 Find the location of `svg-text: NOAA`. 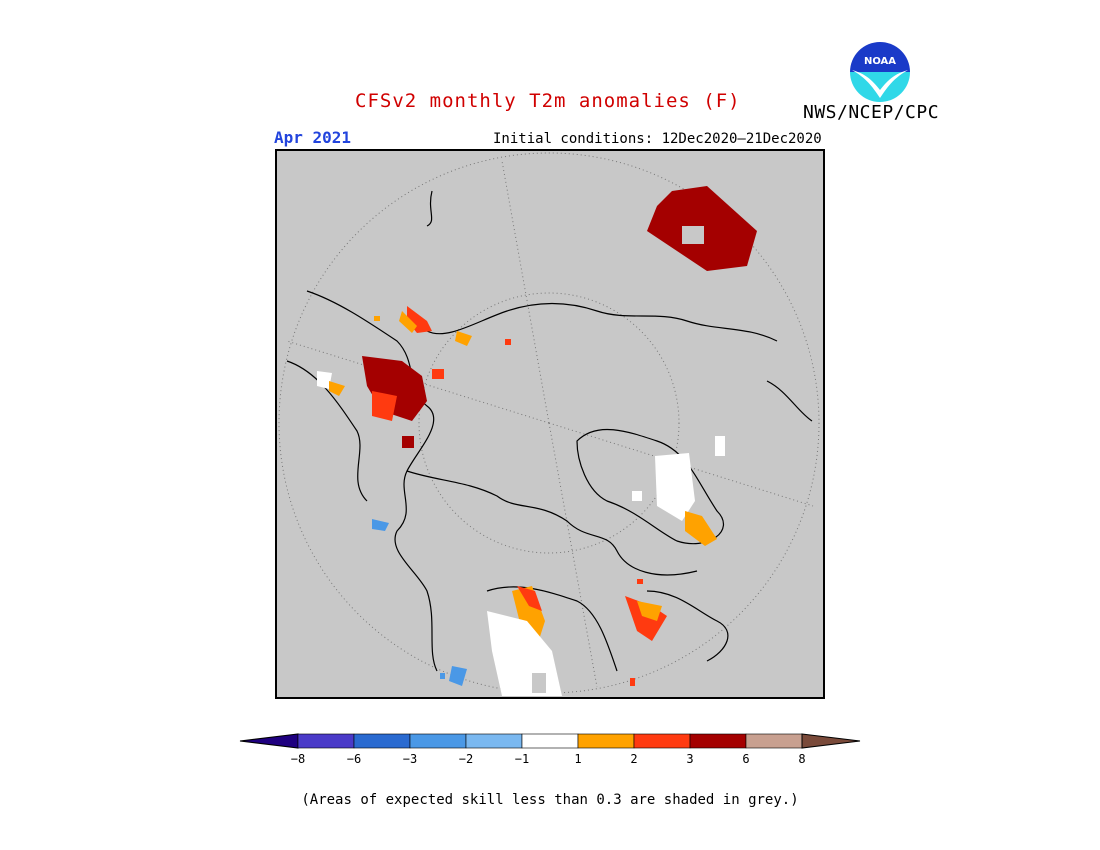

svg-text: NOAA is located at coordinates (880, 61).